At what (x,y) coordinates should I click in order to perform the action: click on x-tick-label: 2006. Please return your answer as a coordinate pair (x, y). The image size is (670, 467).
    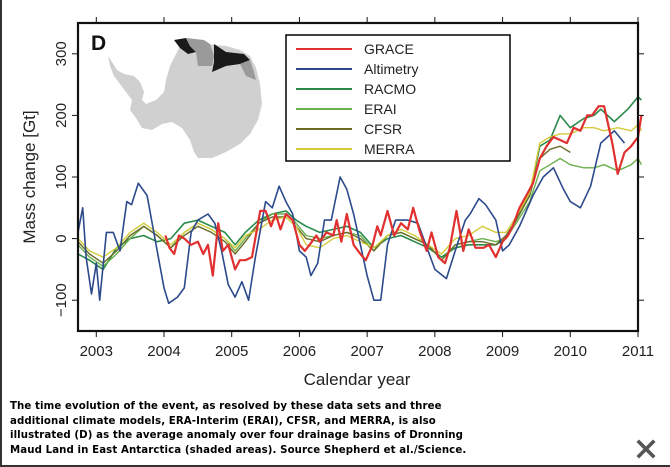
    Looking at the image, I should click on (299, 351).